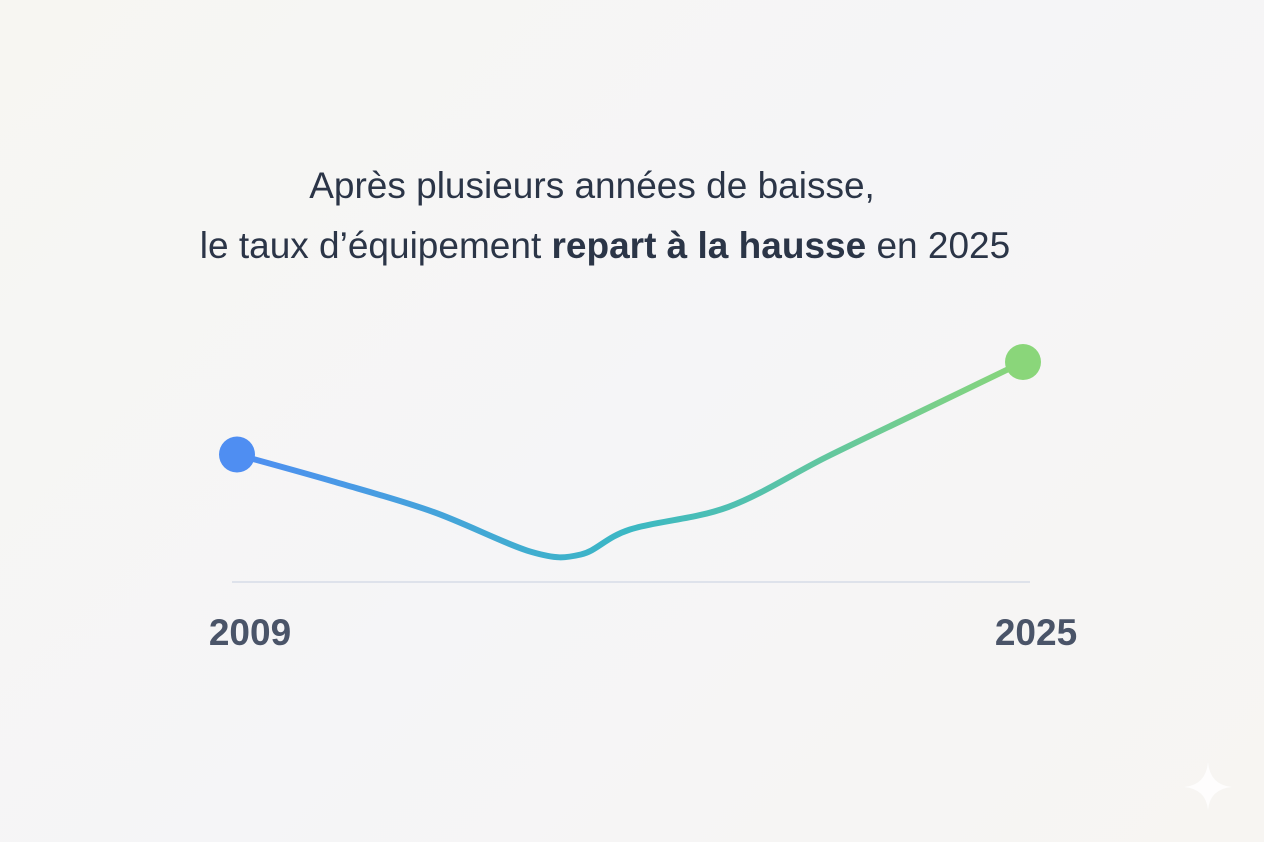  Describe the element at coordinates (1208, 786) in the screenshot. I see `sparkle-icon` at that location.